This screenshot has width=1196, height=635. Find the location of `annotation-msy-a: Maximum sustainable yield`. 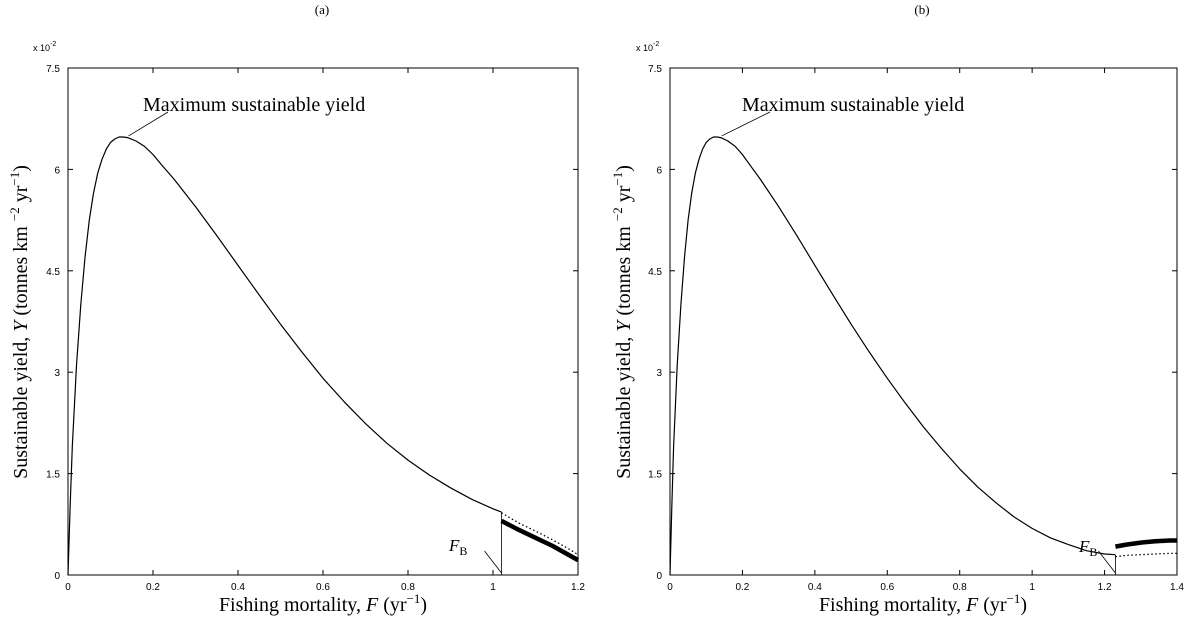

annotation-msy-a: Maximum sustainable yield is located at coordinates (254, 105).